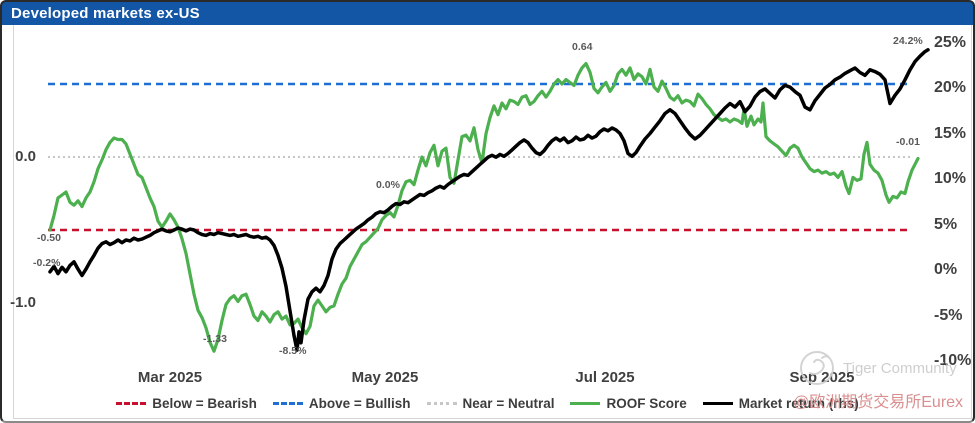  Describe the element at coordinates (215, 339) in the screenshot. I see `data-label: -1.33` at that location.